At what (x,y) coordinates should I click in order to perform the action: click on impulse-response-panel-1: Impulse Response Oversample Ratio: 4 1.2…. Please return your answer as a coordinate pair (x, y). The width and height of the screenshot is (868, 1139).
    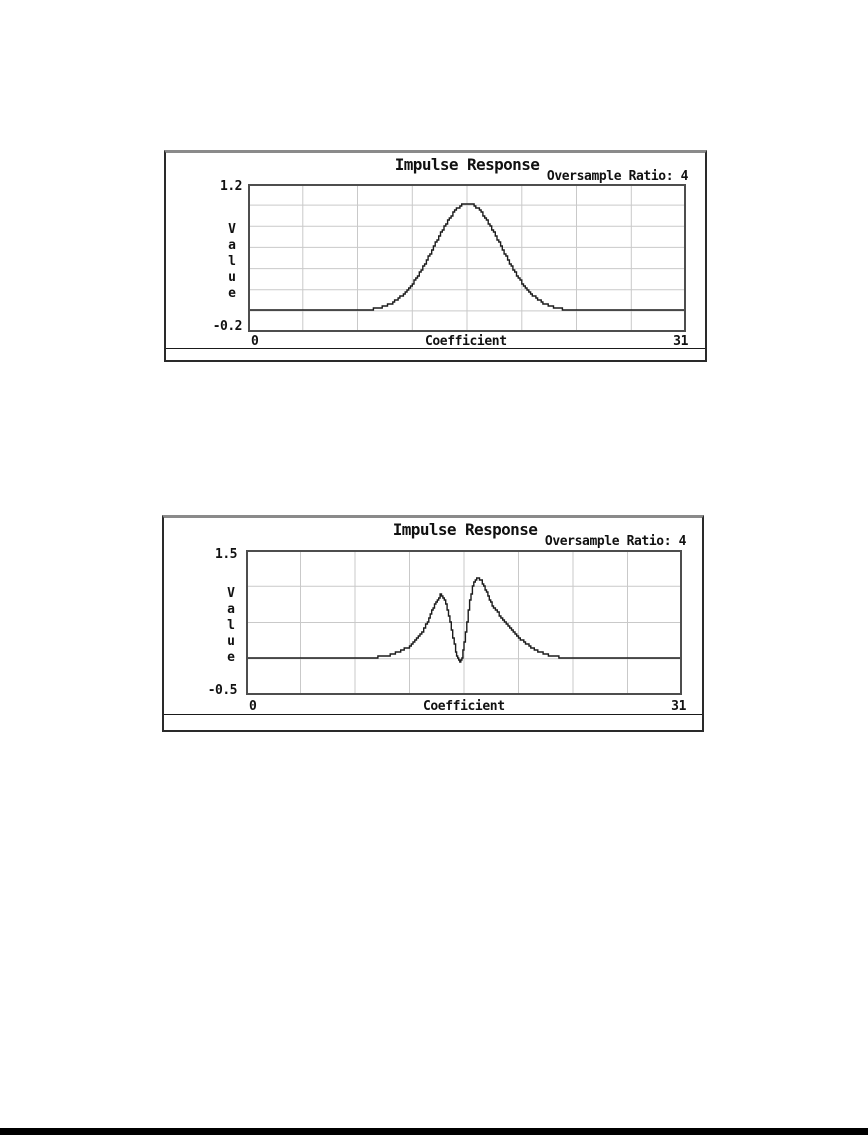
    Looking at the image, I should click on (435, 256).